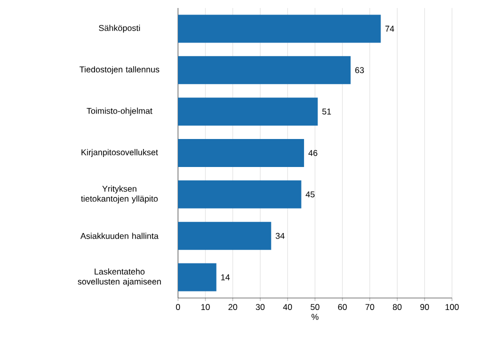 Image resolution: width=491 pixels, height=340 pixels. I want to click on data-label: 74, so click(389, 29).